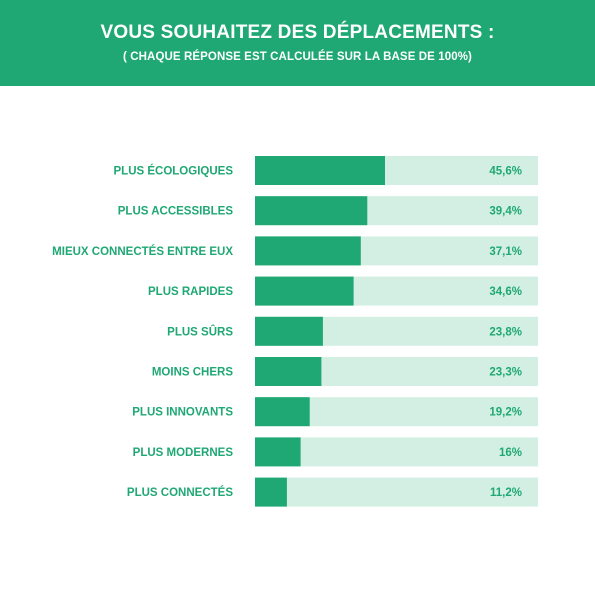 Image resolution: width=595 pixels, height=595 pixels. Describe the element at coordinates (182, 413) in the screenshot. I see `category-label: PLUS INNOVANTS` at that location.